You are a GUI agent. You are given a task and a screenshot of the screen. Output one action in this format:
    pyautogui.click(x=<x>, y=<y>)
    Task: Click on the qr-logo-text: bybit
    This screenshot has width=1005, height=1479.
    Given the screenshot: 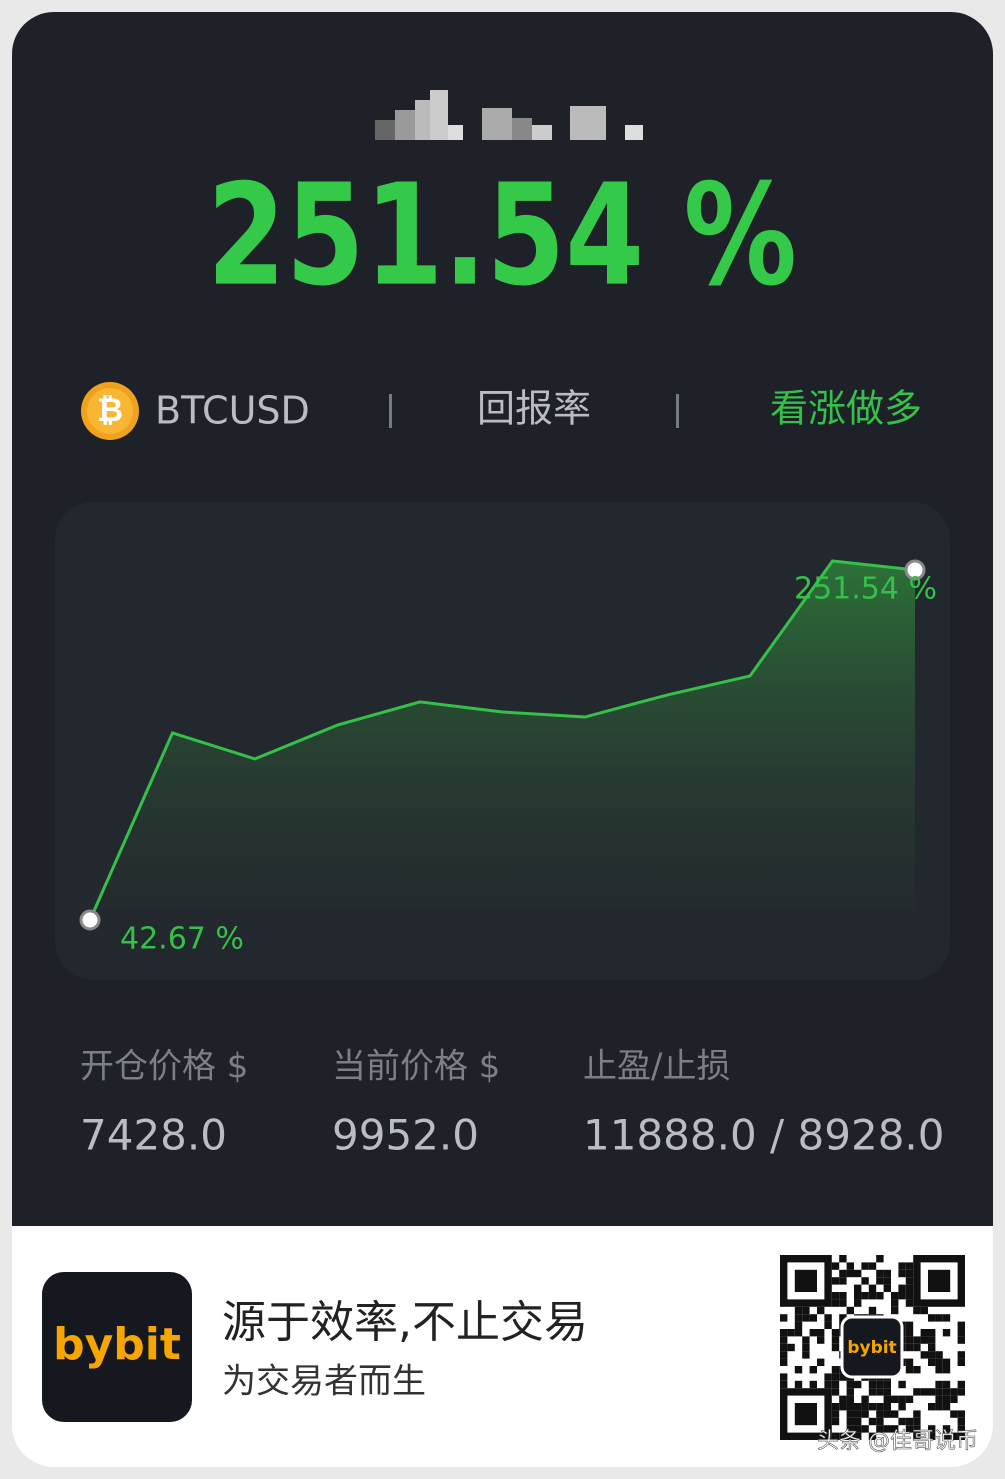 What is the action you would take?
    pyautogui.click(x=871, y=1348)
    